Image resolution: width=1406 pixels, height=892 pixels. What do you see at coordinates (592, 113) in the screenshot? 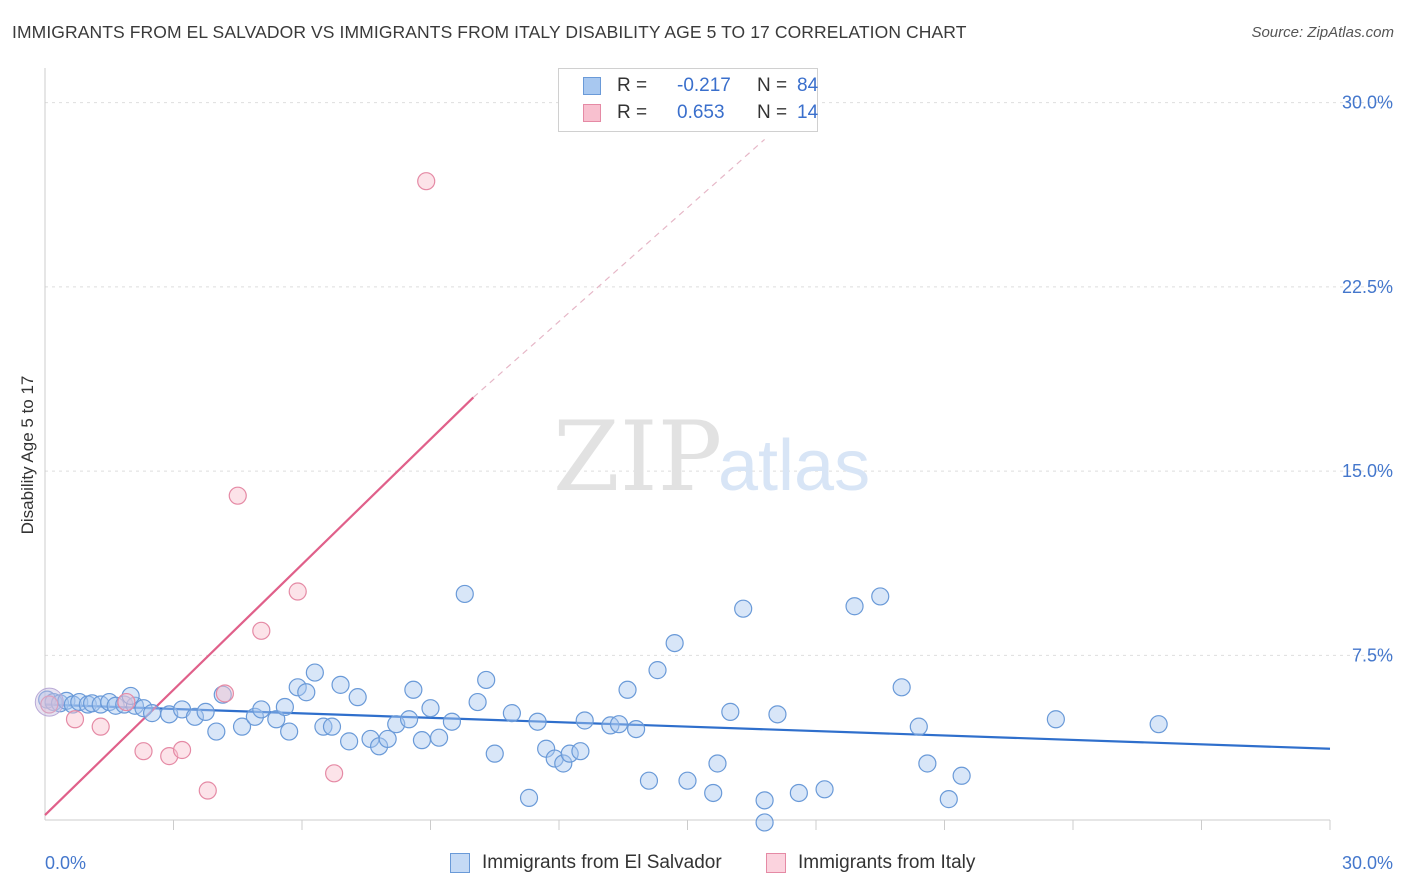
I see `stats-swatch-italy` at bounding box center [592, 113].